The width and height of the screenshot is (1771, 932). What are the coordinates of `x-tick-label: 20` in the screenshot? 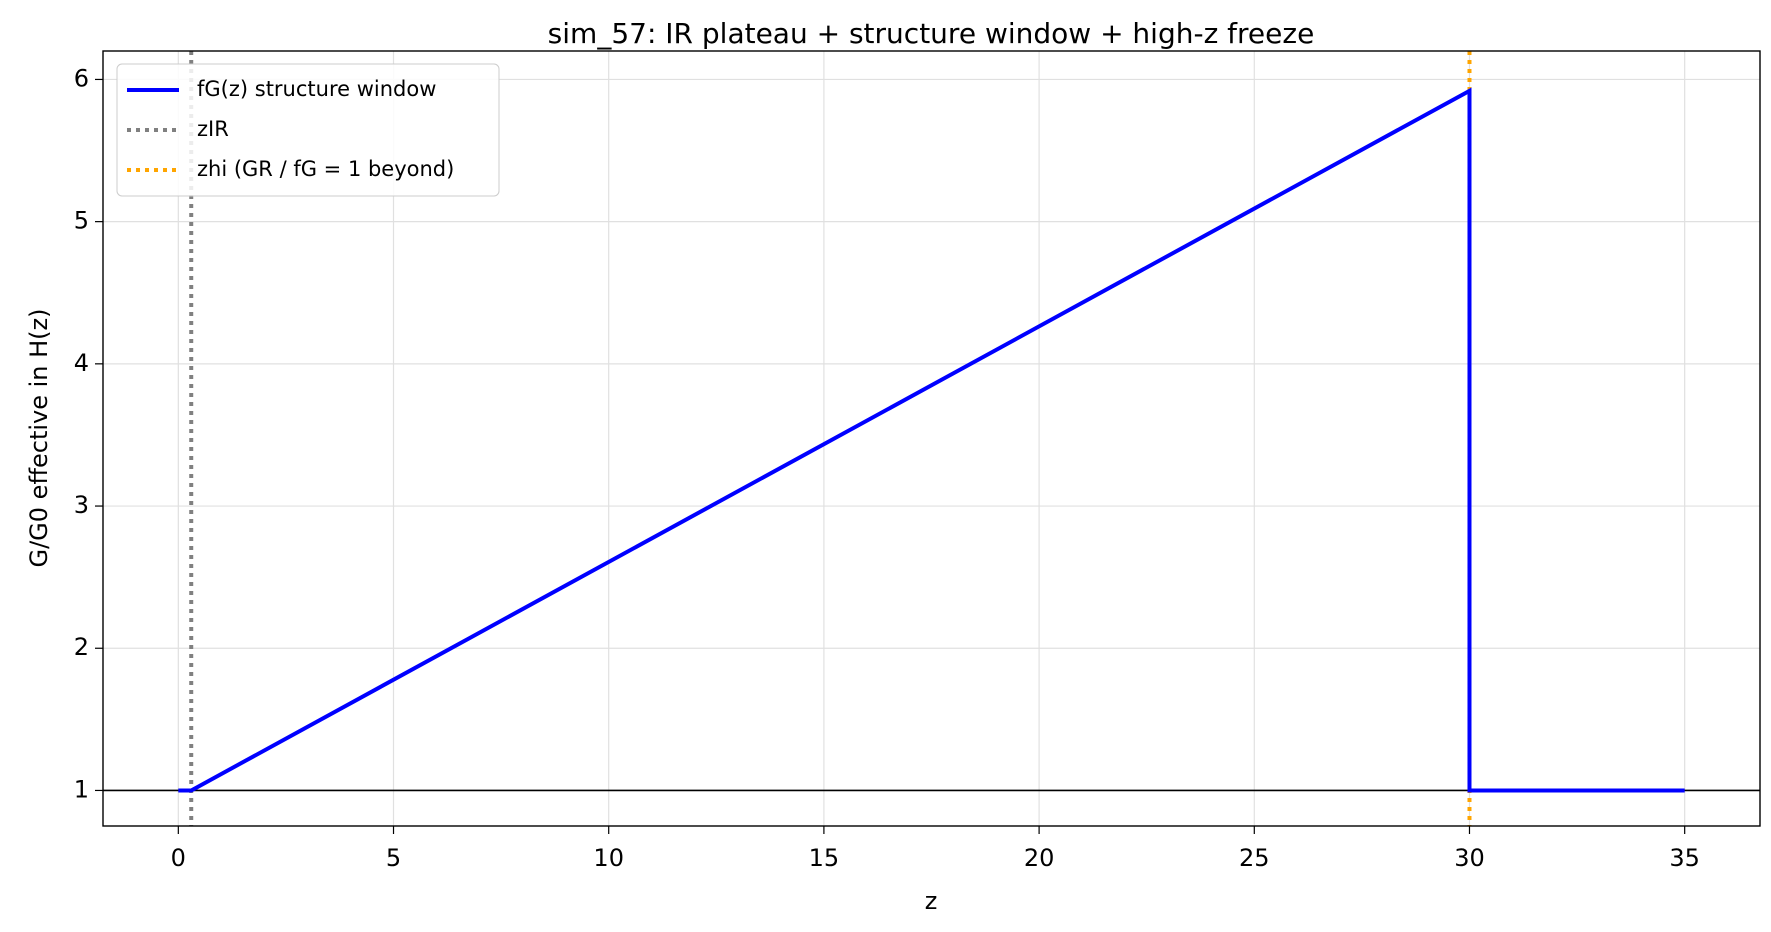 It's located at (1039, 858).